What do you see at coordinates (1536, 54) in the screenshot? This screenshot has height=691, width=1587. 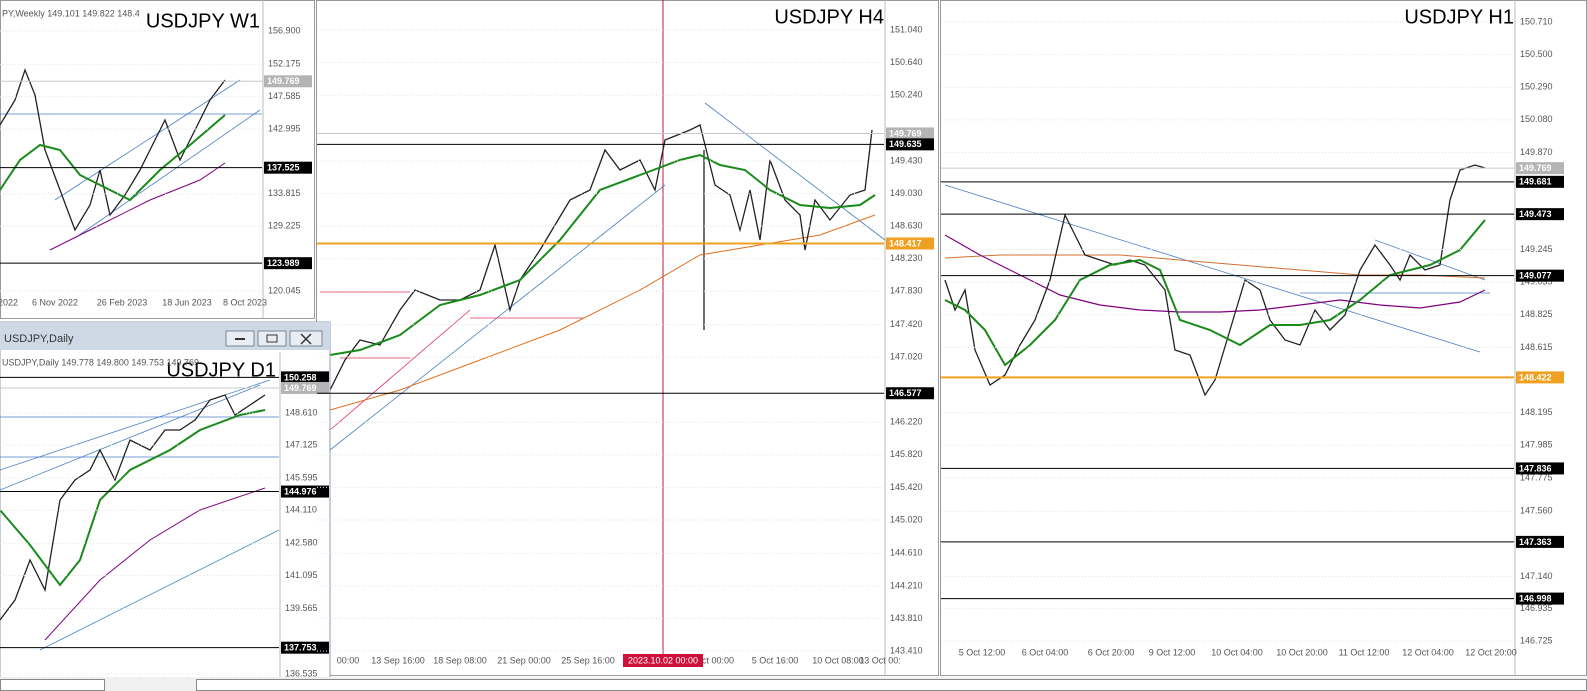 I see `price-tick-label: 150.500` at bounding box center [1536, 54].